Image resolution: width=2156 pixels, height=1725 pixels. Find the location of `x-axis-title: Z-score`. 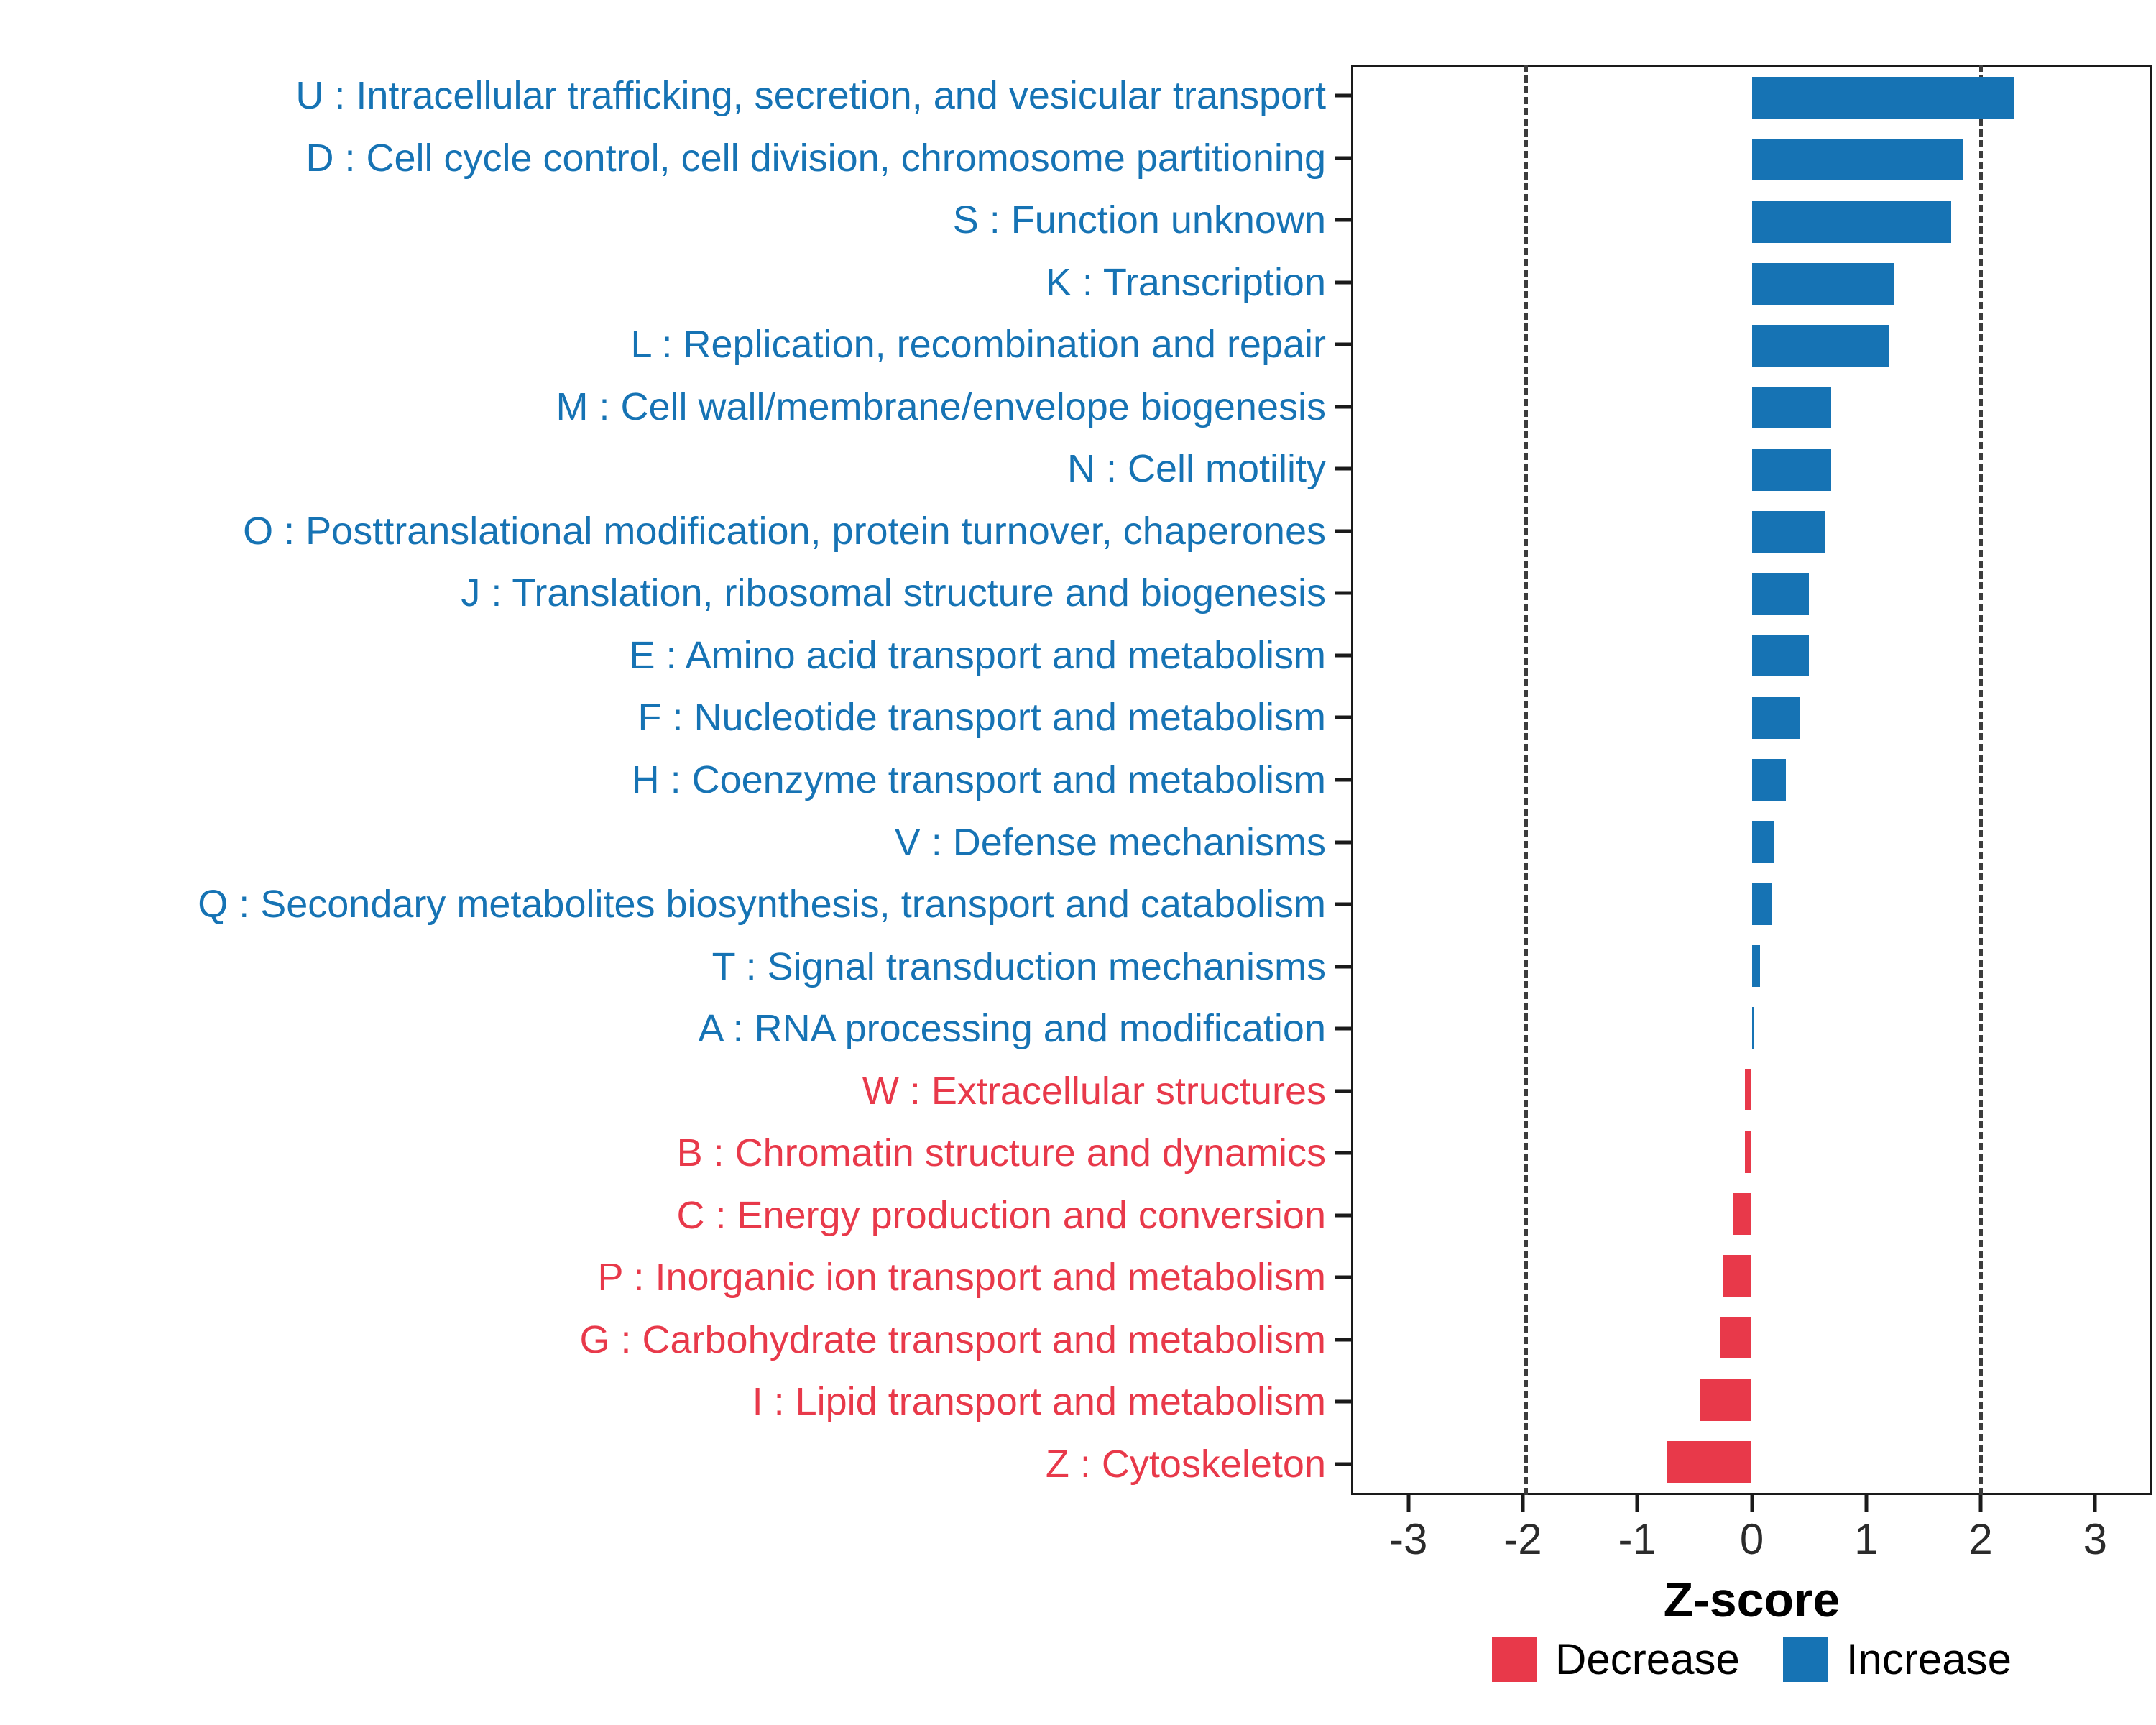

x-axis-title: Z-score is located at coordinates (1752, 1600).